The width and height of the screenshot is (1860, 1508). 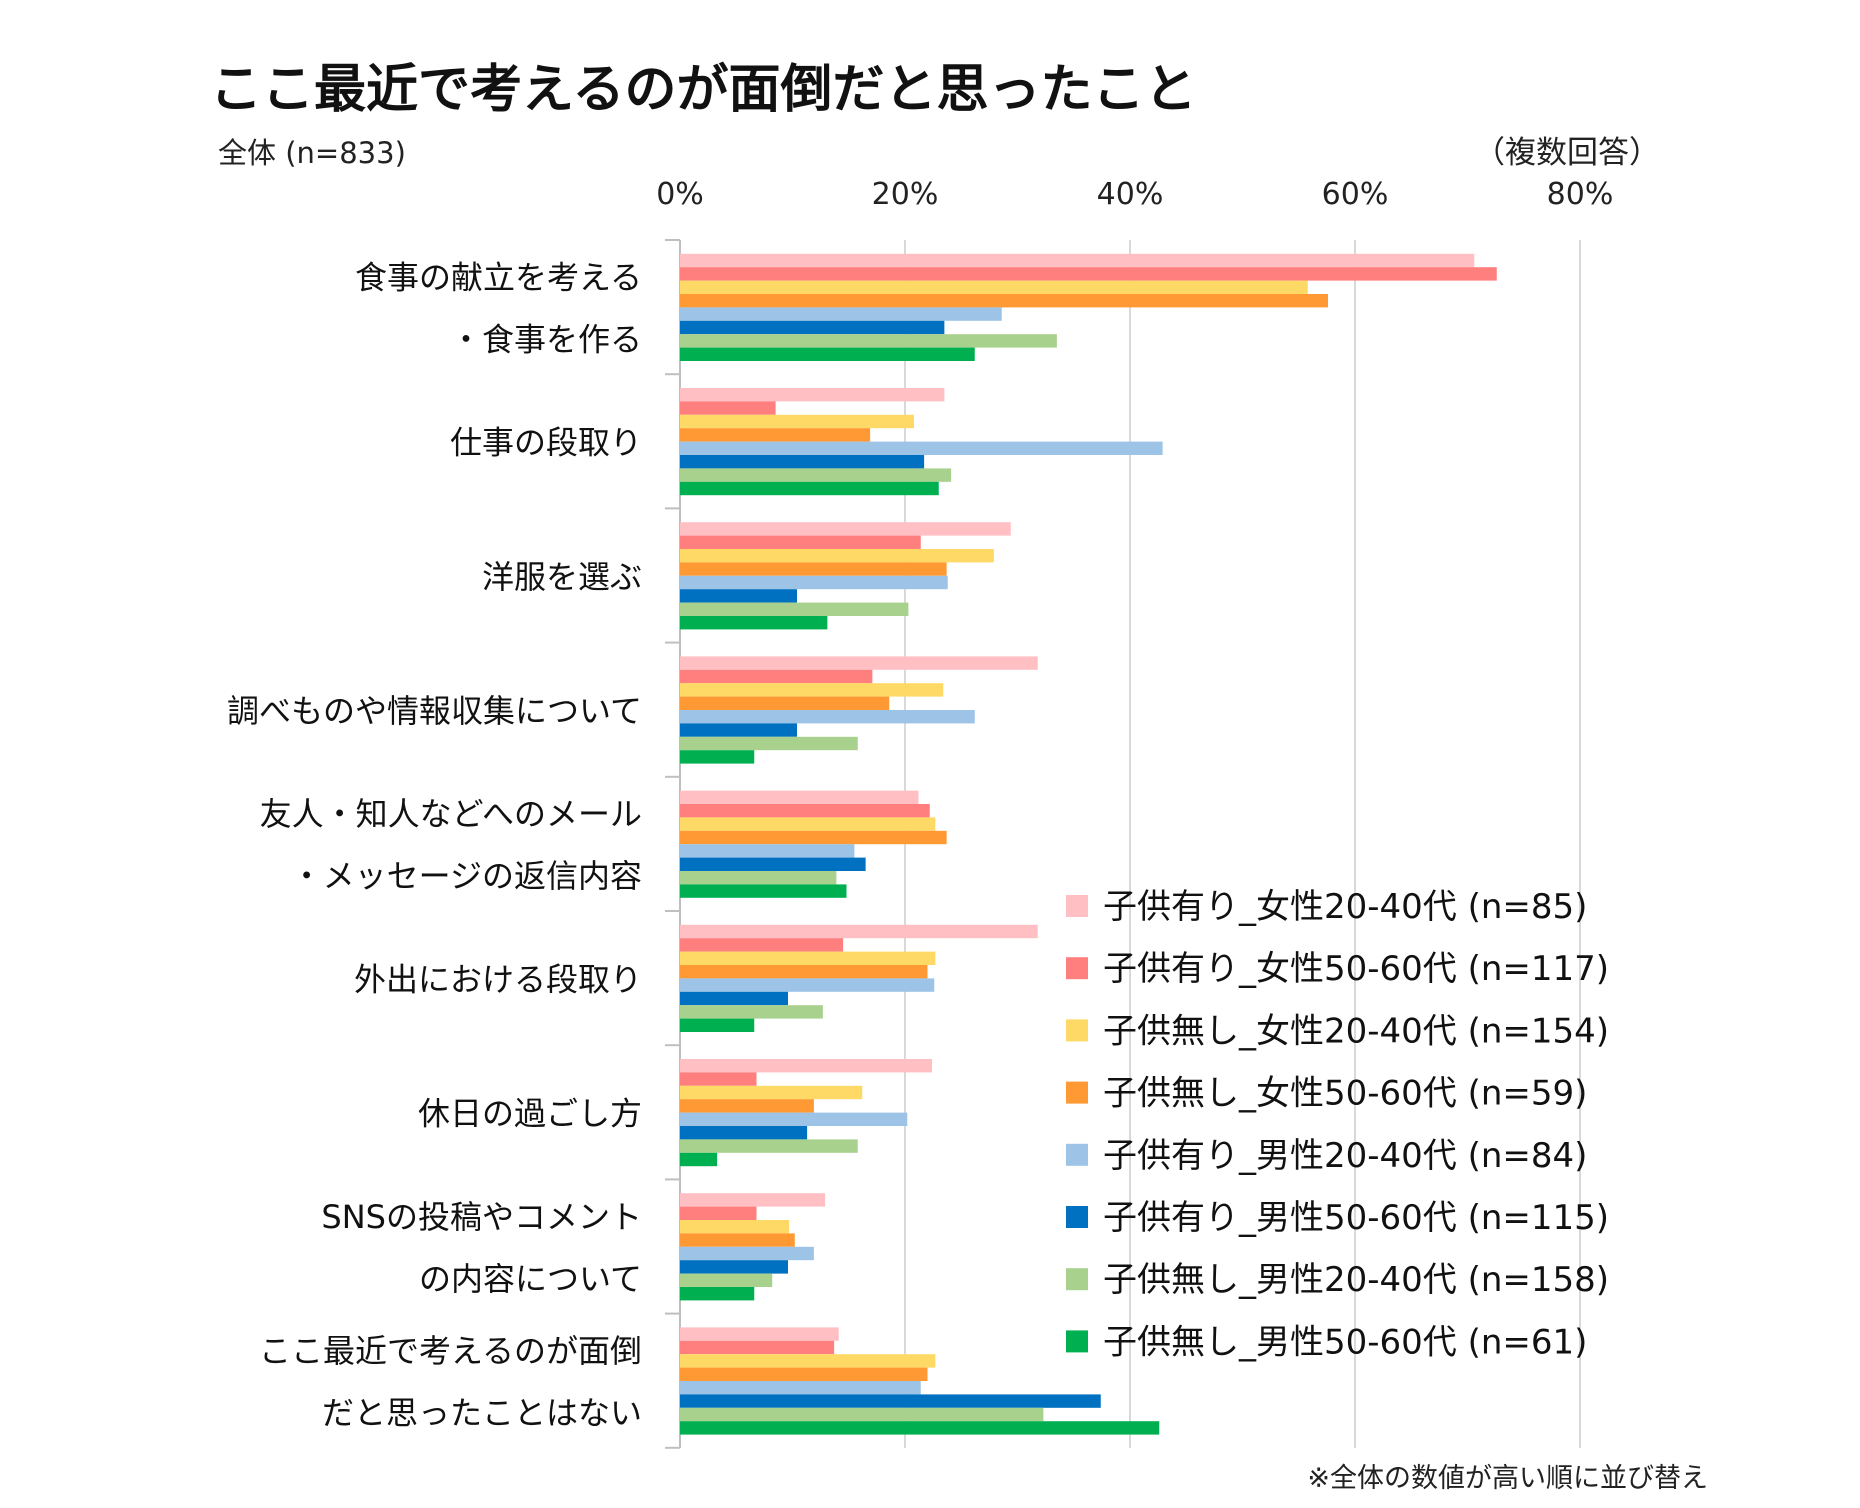 What do you see at coordinates (466, 876) in the screenshot?
I see `category-label: ・メッセージの返信内容` at bounding box center [466, 876].